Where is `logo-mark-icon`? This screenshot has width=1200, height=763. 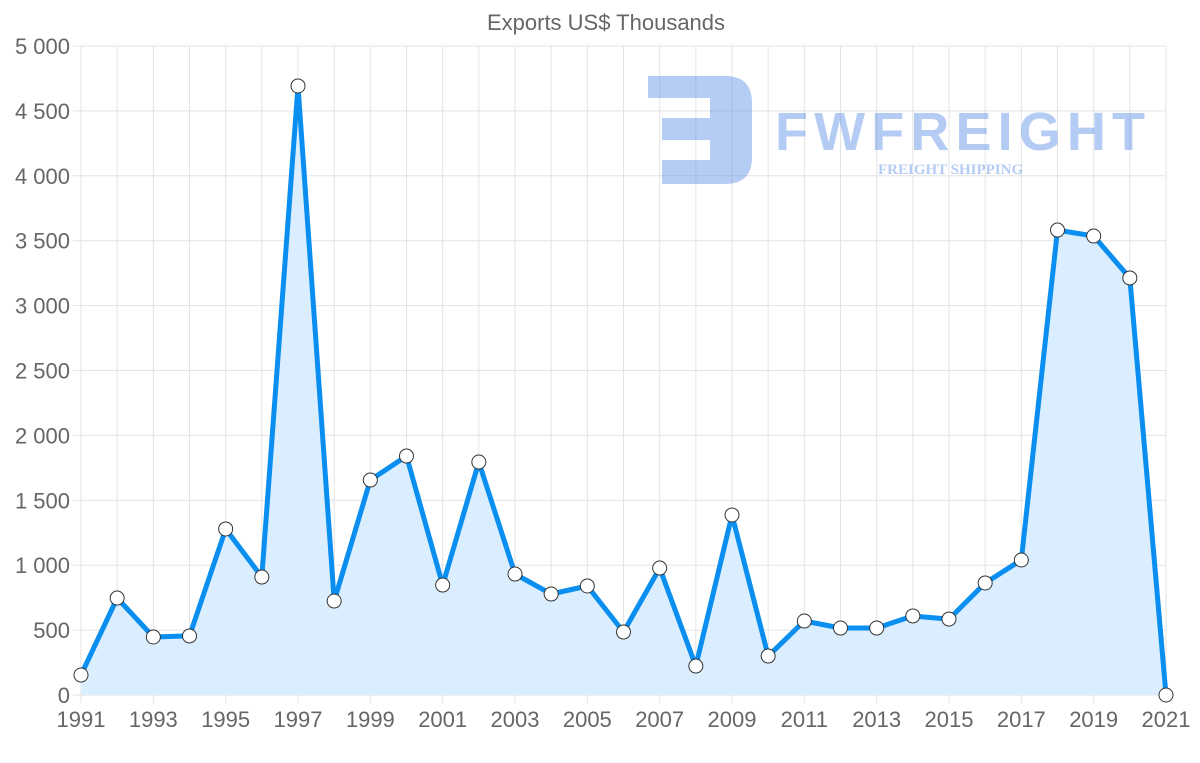 logo-mark-icon is located at coordinates (700, 130).